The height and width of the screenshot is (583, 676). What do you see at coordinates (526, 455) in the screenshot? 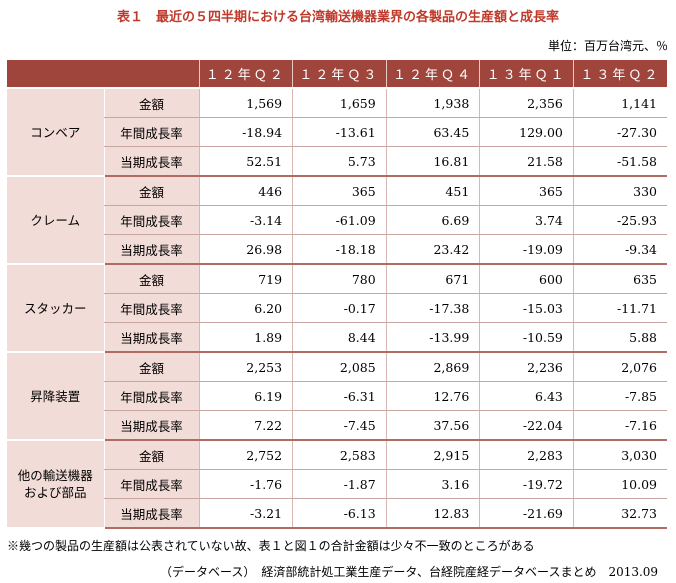
I see `value-cell: 2,283` at bounding box center [526, 455].